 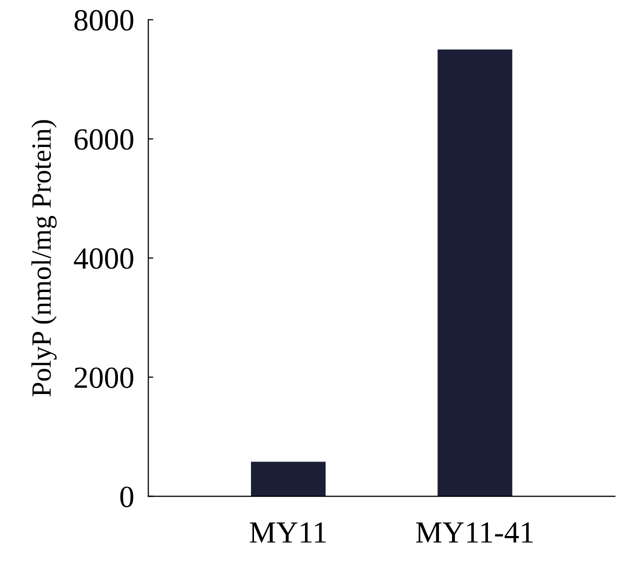 I want to click on y-tick-label: 0, so click(x=127, y=497).